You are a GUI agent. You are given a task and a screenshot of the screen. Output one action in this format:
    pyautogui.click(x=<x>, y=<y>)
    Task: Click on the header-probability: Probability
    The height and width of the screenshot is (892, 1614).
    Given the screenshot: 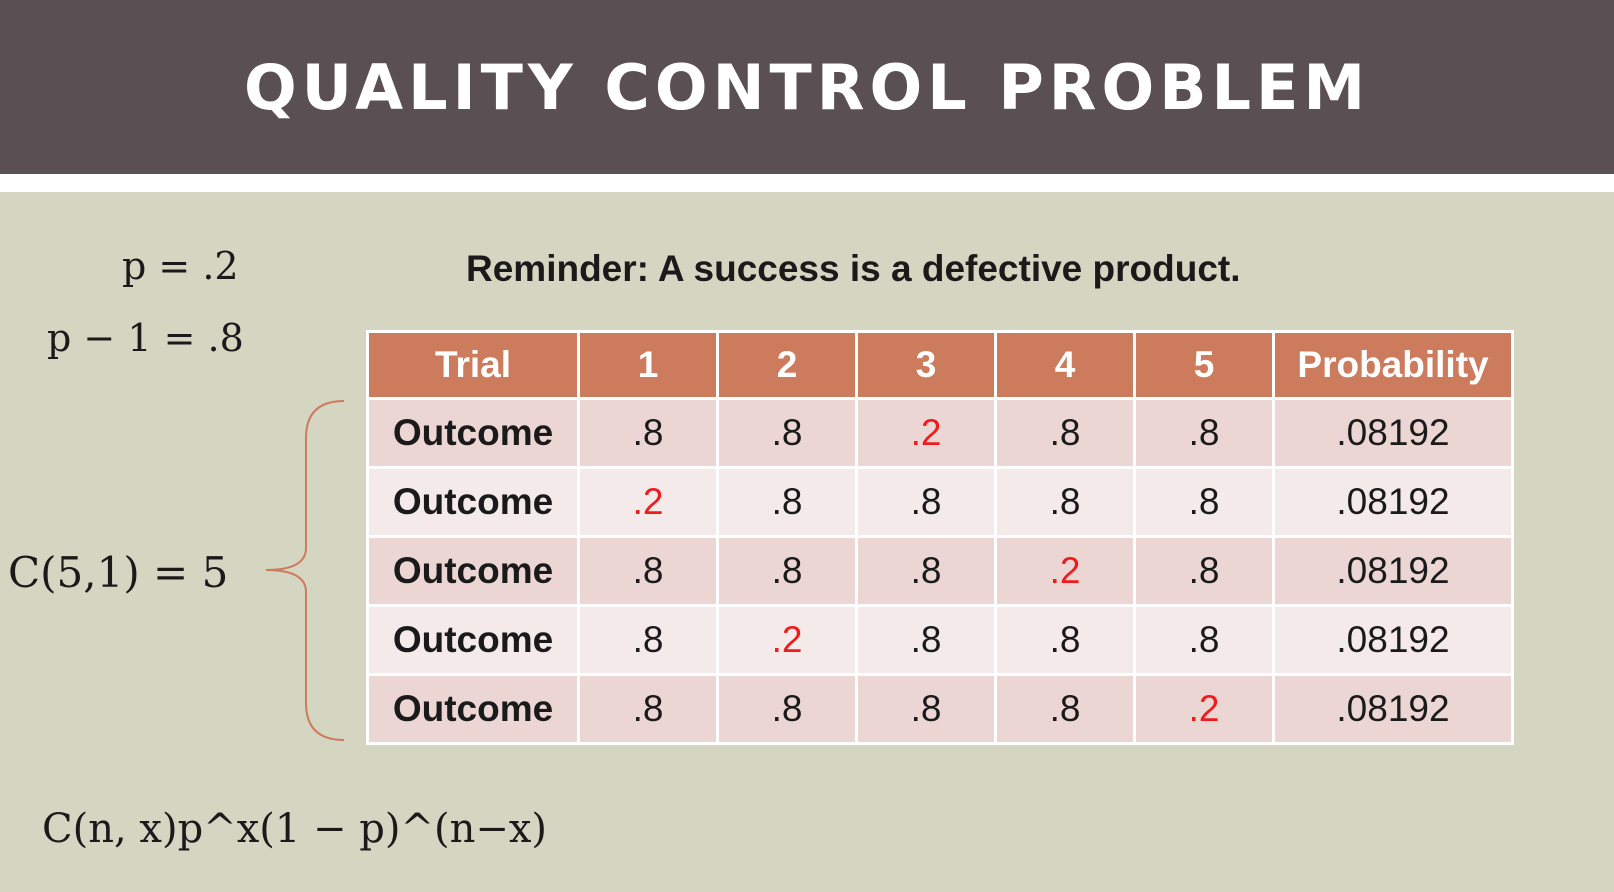 What is the action you would take?
    pyautogui.click(x=1393, y=365)
    